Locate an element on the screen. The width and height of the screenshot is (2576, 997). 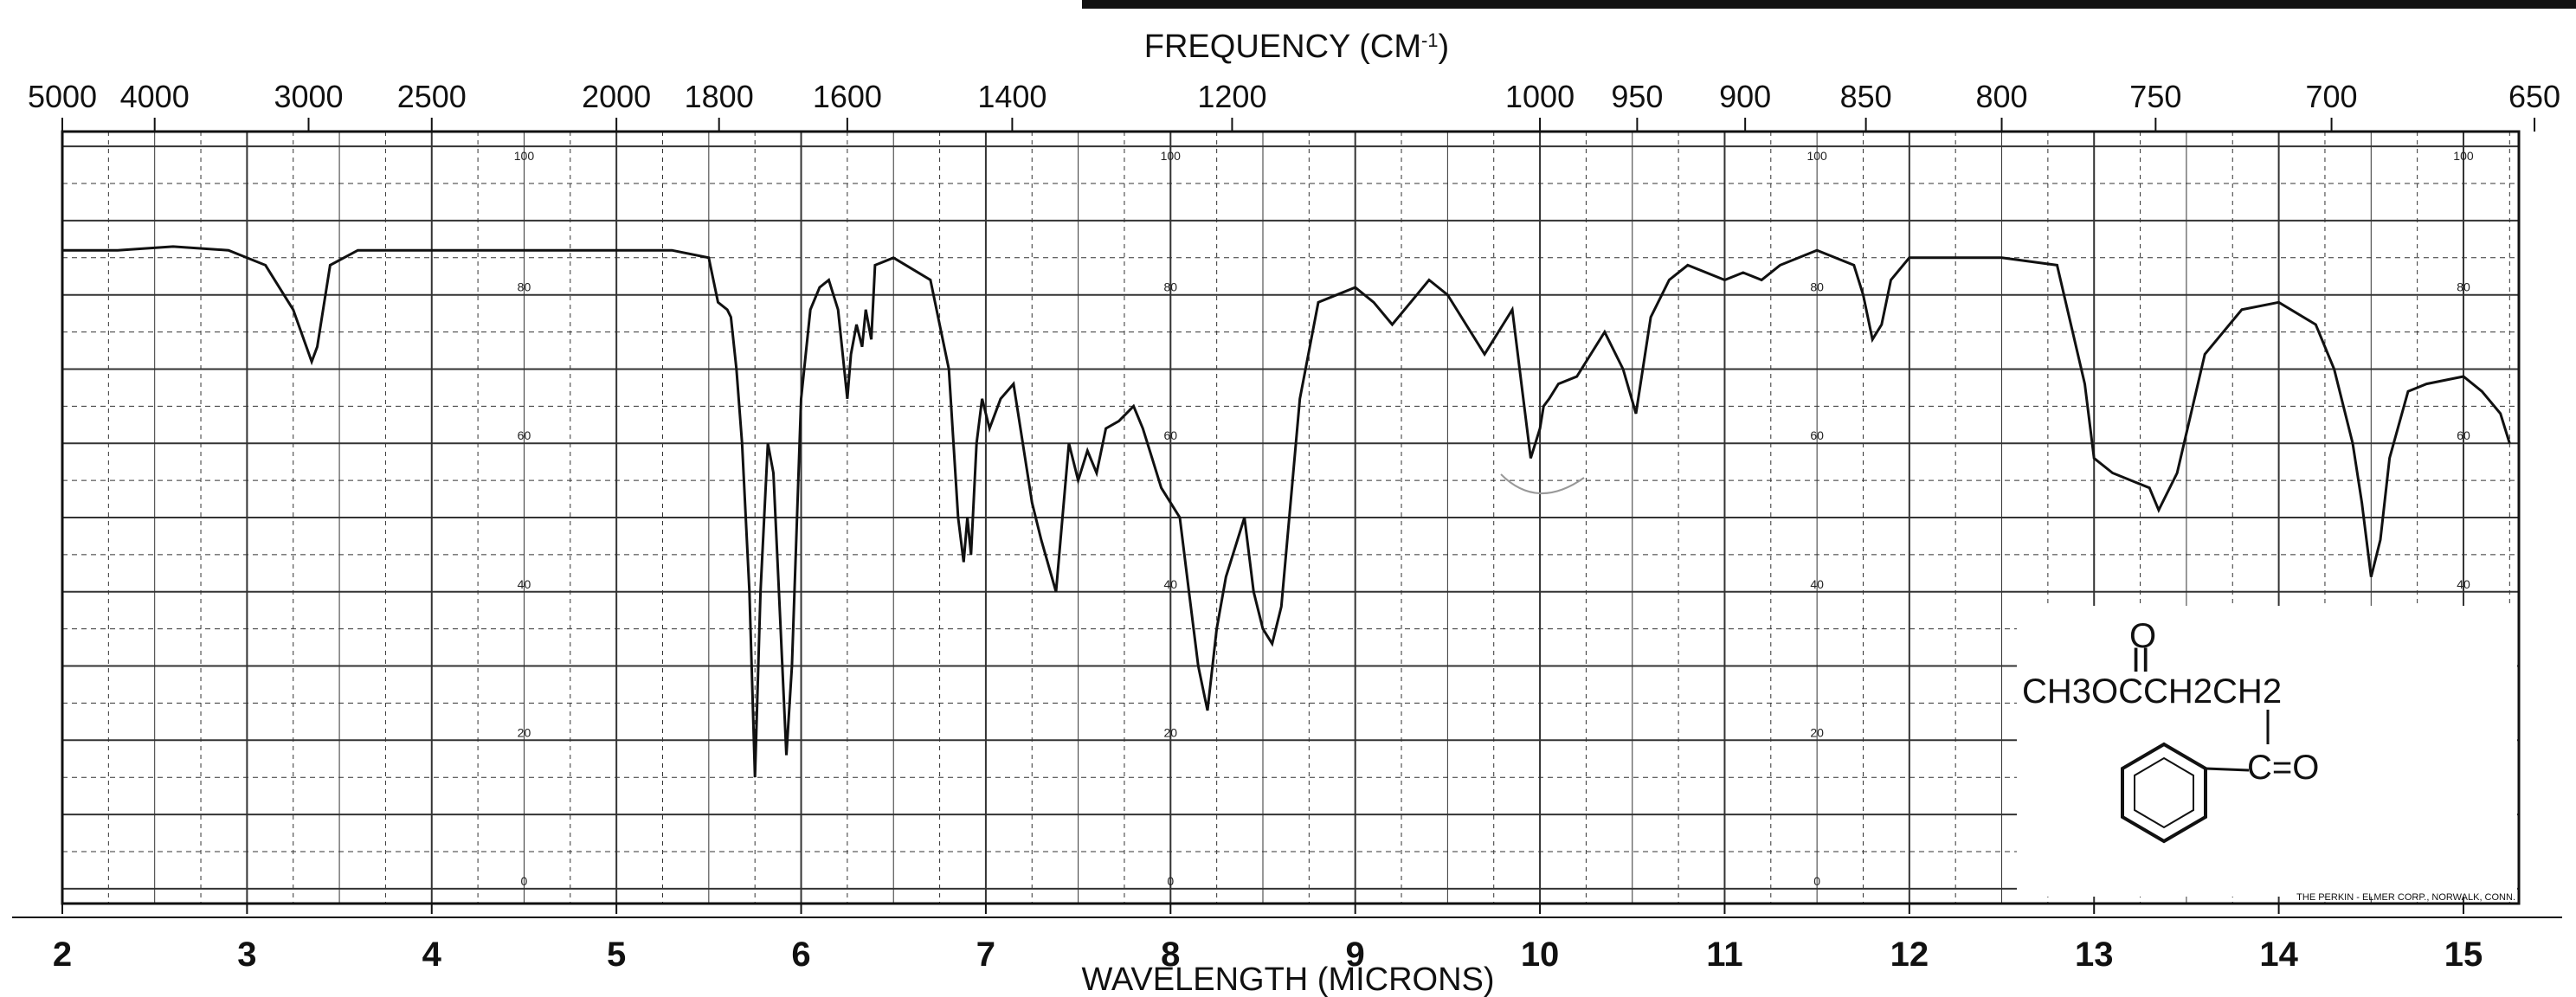
structure-formula: CH3OCCH2CH2 is located at coordinates (2152, 691).